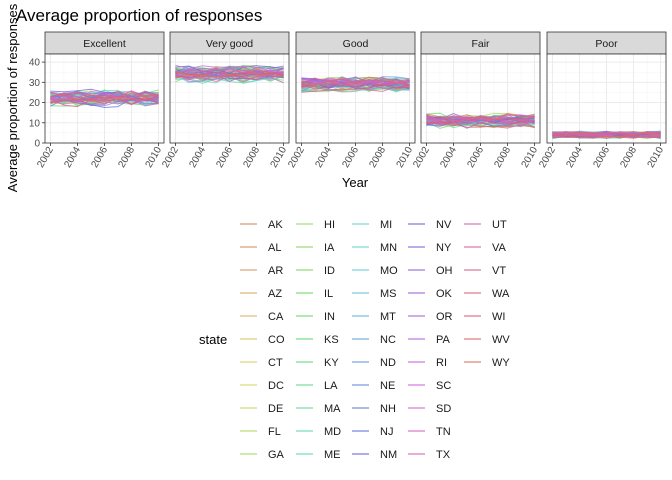  I want to click on series-line-sd, so click(229, 69).